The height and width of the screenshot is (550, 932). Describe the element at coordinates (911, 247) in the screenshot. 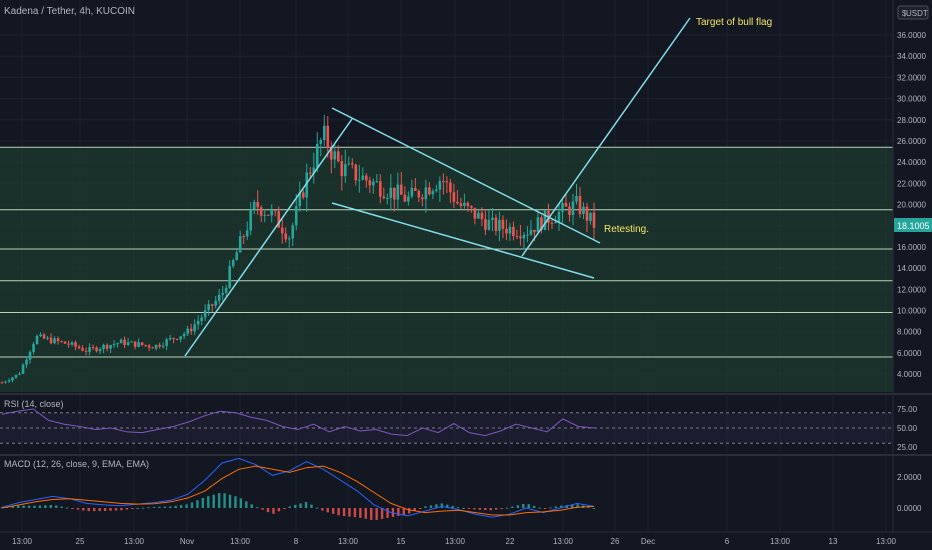

I see `price-tick-label: 16.0000` at that location.